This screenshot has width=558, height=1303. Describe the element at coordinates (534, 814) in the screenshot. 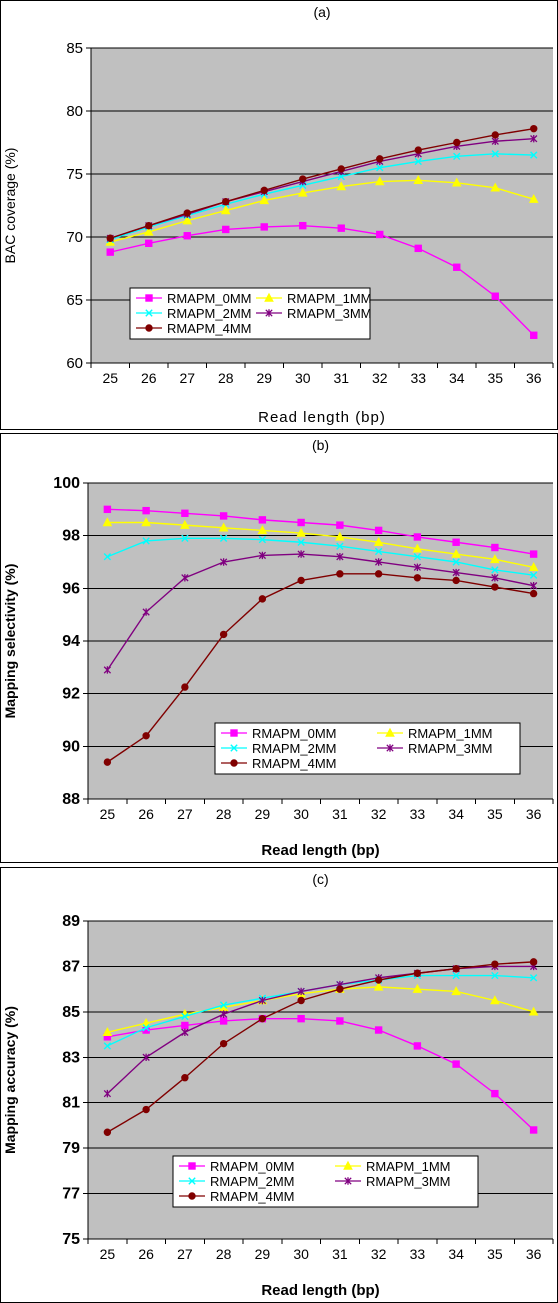

I see `chart-b-xtick-label: 36` at that location.